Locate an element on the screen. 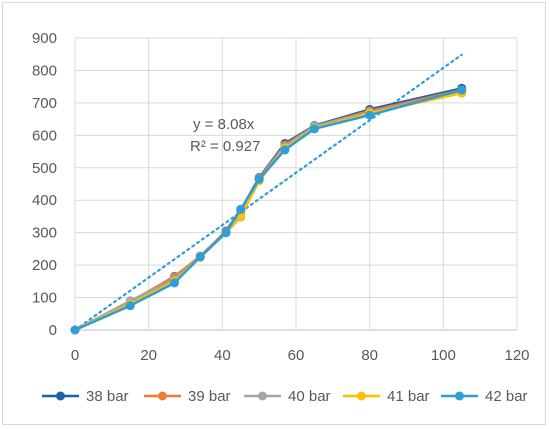 This screenshot has width=550, height=429. legend-label: 38 bar is located at coordinates (107, 396).